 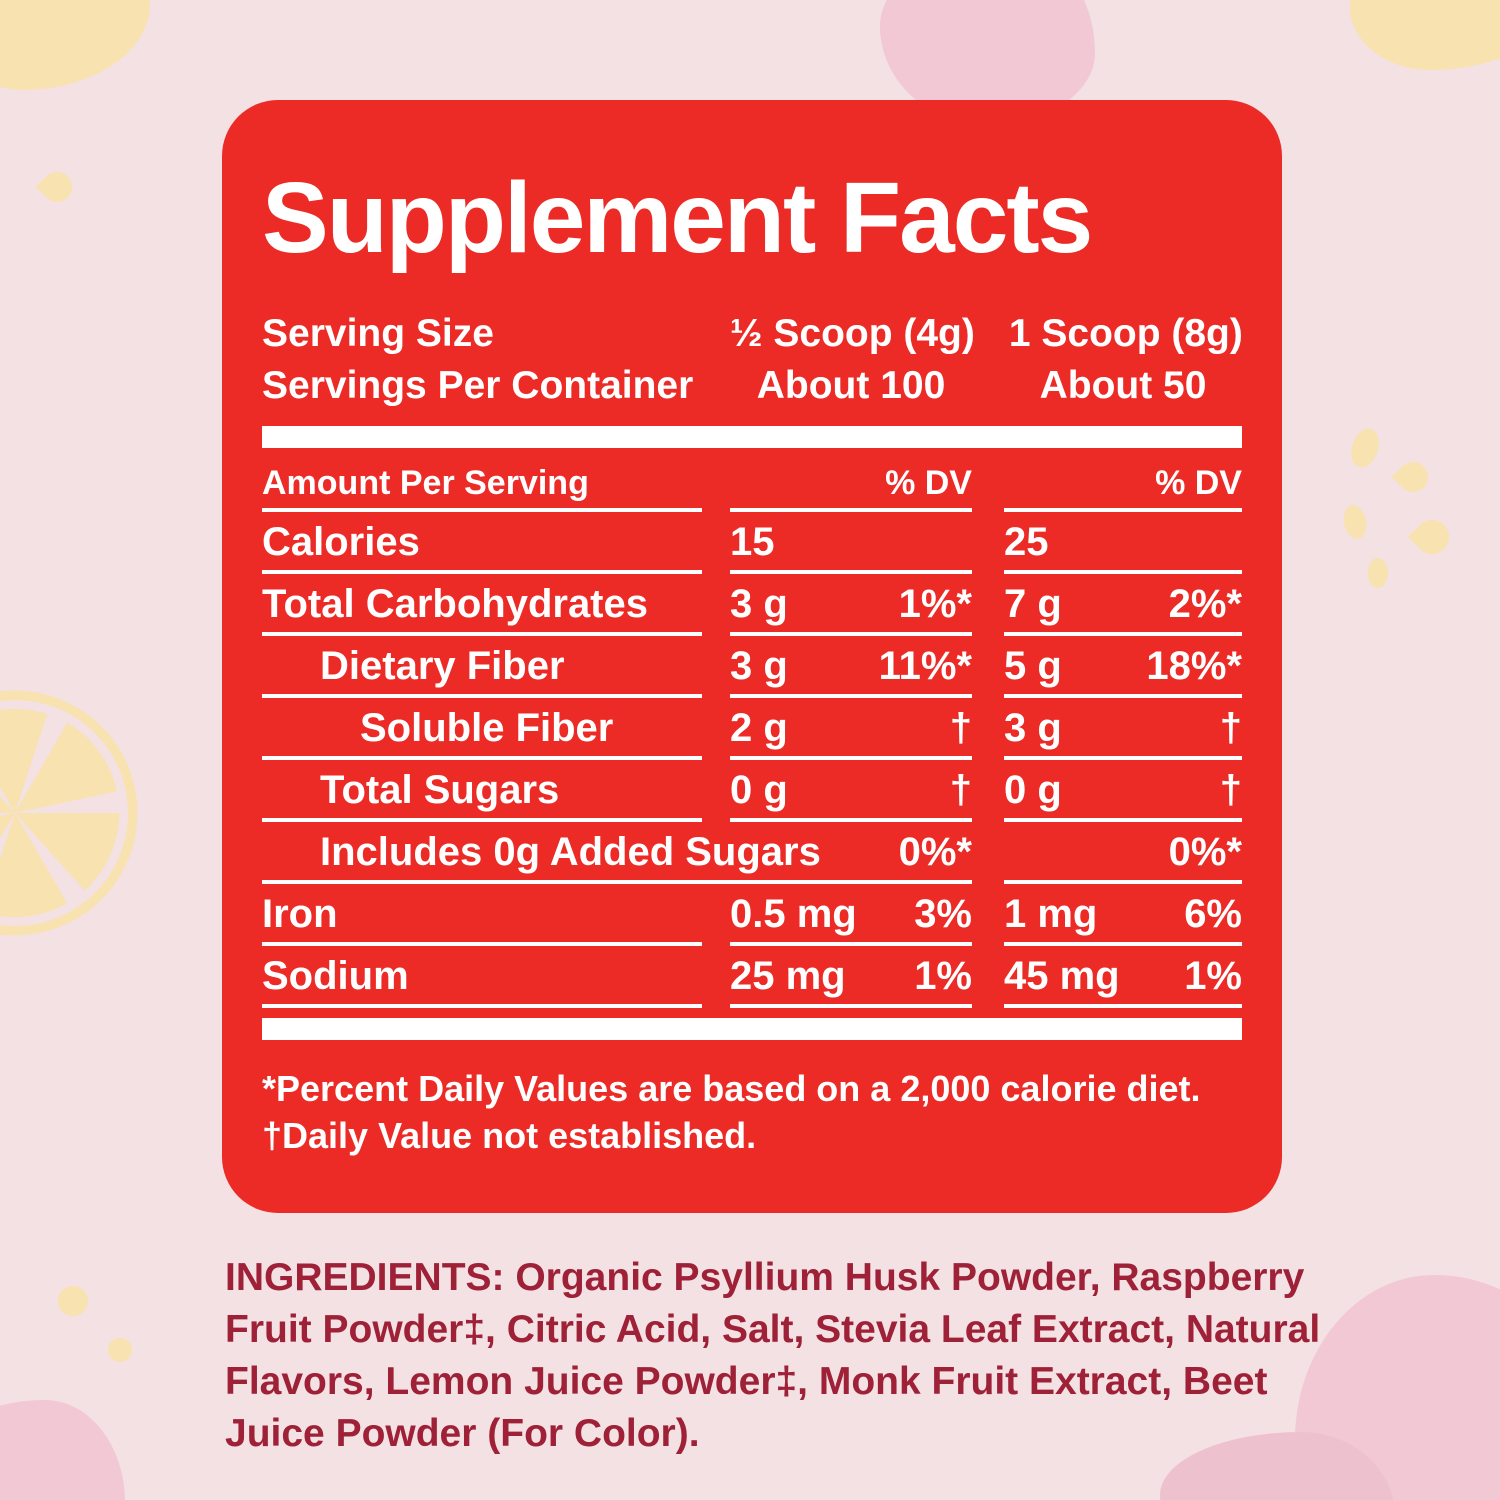 What do you see at coordinates (482, 671) in the screenshot?
I see `row-label: Dietary Fiber` at bounding box center [482, 671].